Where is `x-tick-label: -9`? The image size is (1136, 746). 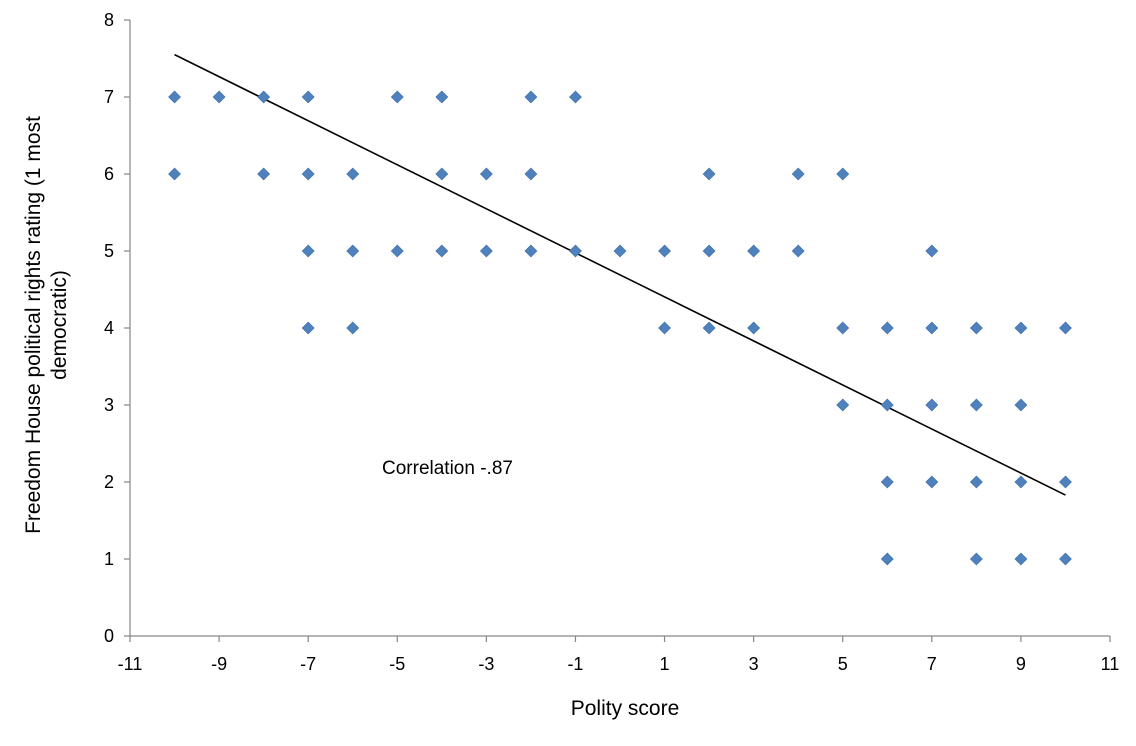 x-tick-label: -9 is located at coordinates (219, 664).